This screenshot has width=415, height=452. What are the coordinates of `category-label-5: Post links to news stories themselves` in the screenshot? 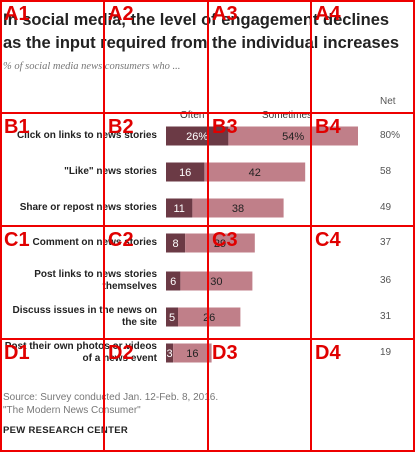 It's located at (95, 280).